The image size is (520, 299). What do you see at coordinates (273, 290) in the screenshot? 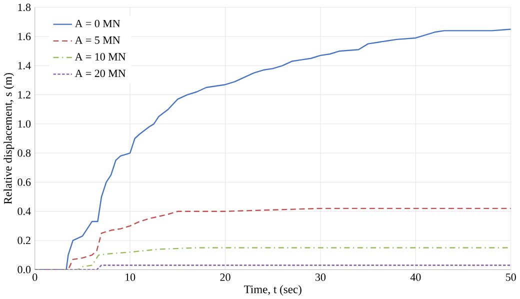
I see `x-axis-title: Time, t (sec)` at bounding box center [273, 290].